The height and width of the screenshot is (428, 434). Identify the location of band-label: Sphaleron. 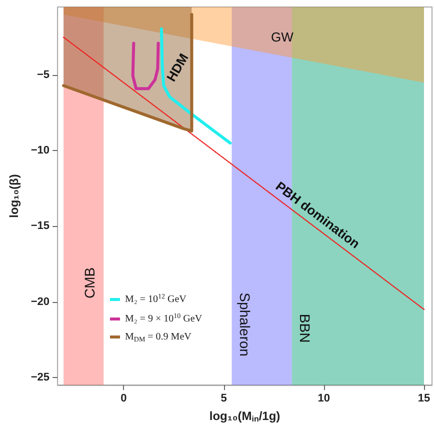
(244, 324).